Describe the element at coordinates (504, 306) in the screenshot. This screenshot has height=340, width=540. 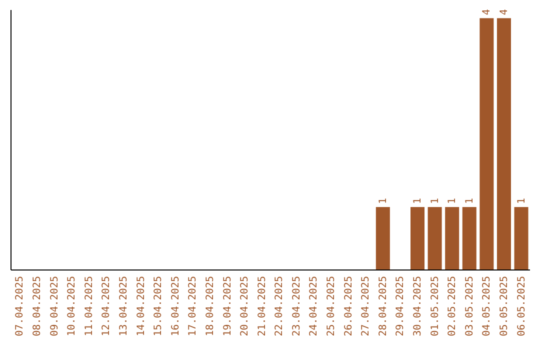
I see `x-tick-label: 05.05.2025` at that location.